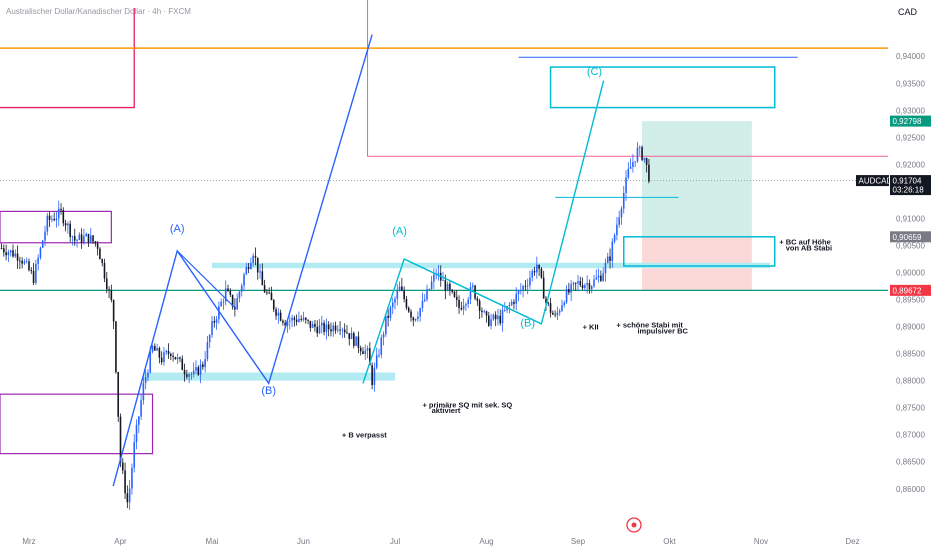 This screenshot has width=932, height=550. What do you see at coordinates (910, 462) in the screenshot?
I see `y-tick-label: 0,86500` at bounding box center [910, 462].